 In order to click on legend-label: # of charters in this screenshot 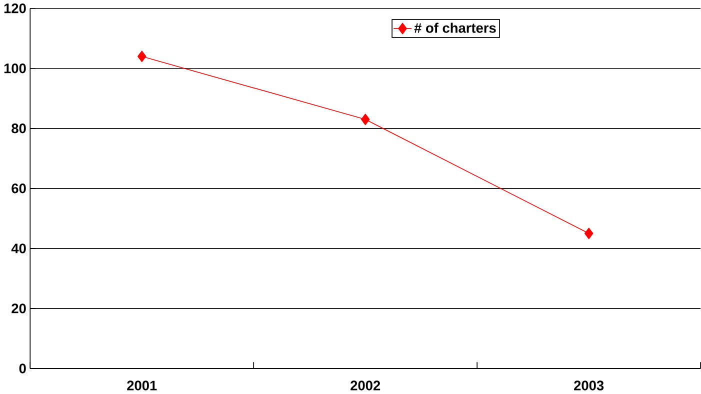, I will do `click(455, 27)`.